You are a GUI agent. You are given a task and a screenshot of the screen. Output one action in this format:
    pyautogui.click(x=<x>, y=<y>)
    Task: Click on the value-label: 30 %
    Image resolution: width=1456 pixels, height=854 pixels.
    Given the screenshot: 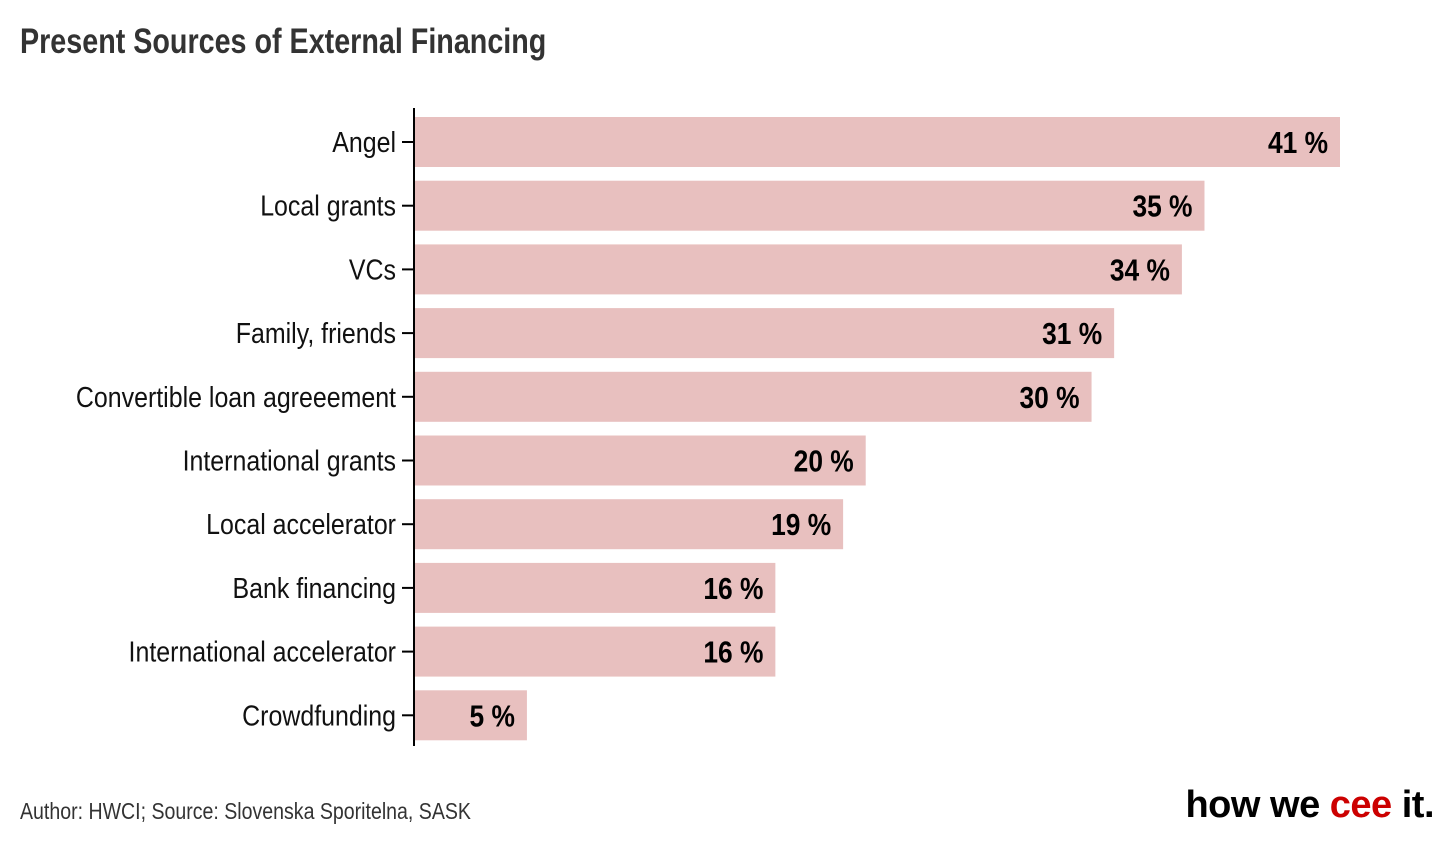 What is the action you would take?
    pyautogui.click(x=1050, y=398)
    